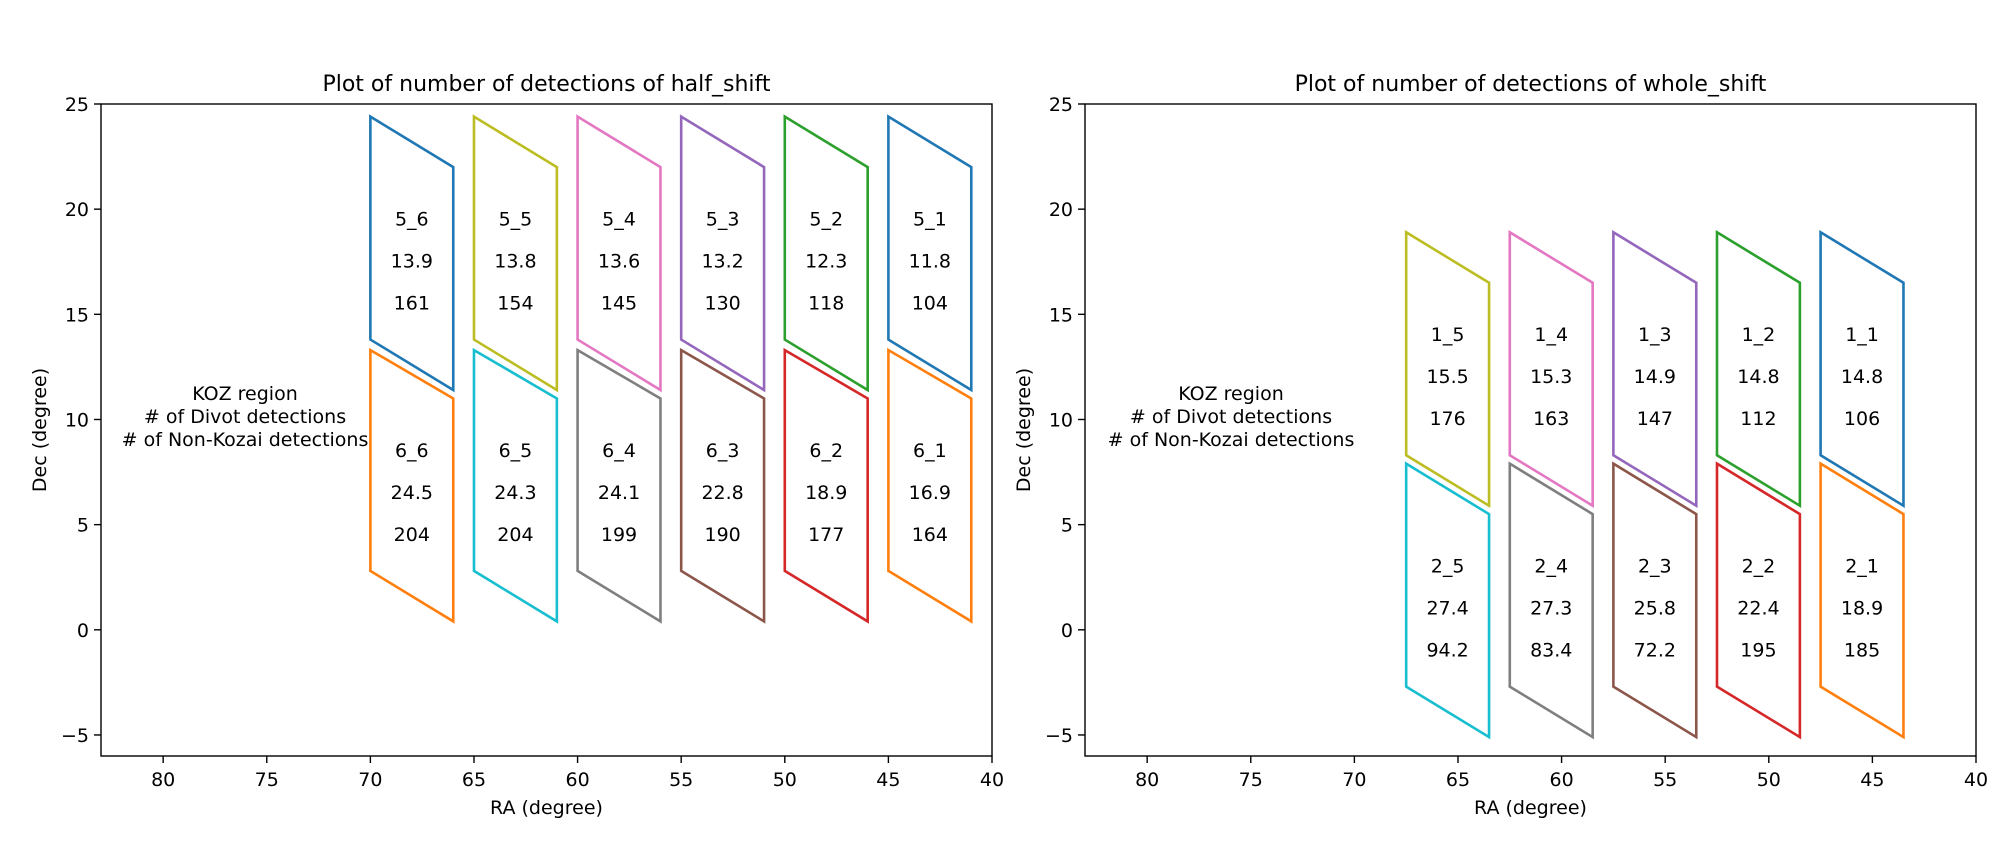 Image resolution: width=2002 pixels, height=862 pixels. I want to click on region-name-label: 2_3, so click(1655, 566).